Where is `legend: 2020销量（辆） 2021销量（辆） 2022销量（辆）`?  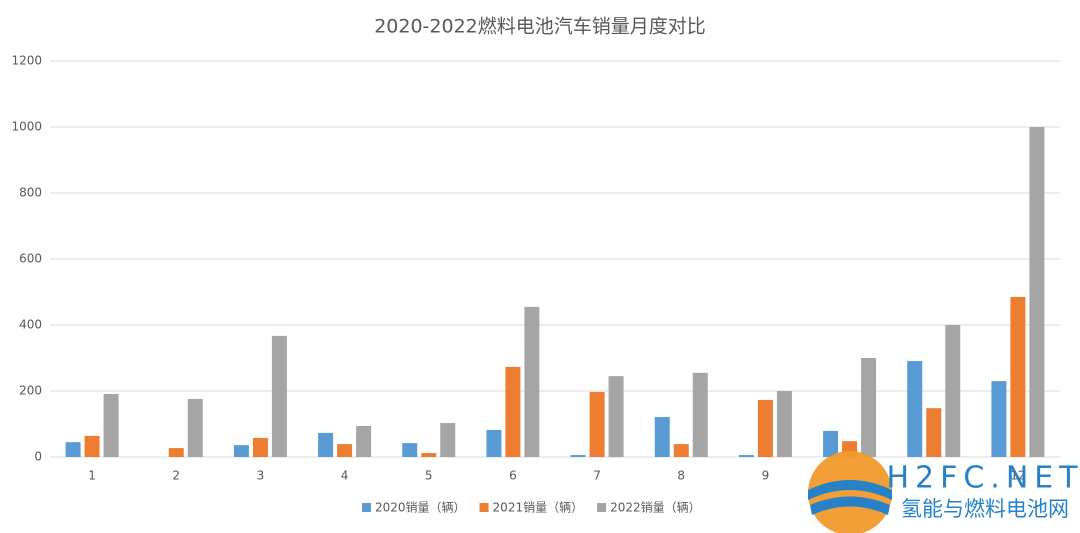 legend: 2020销量（辆） 2021销量（辆） 2022销量（辆） is located at coordinates (531, 508).